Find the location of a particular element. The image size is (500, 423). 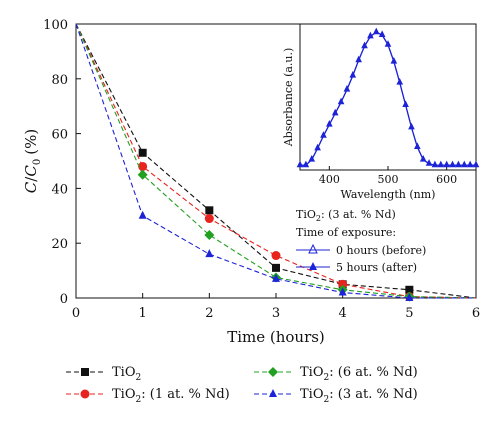

inset-plot-frame is located at coordinates (388, 97).